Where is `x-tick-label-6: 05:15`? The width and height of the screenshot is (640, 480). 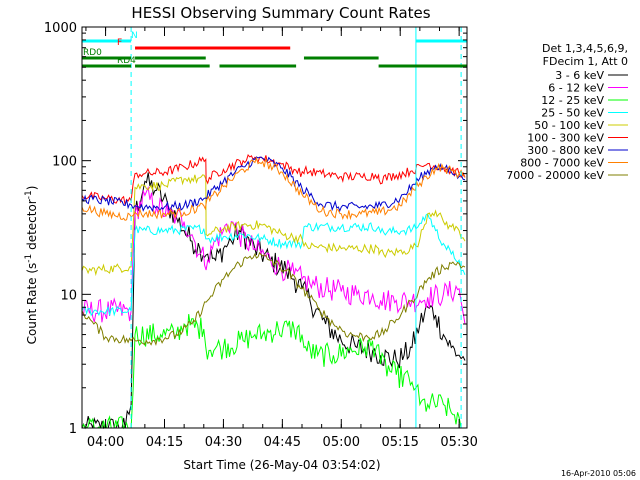 x-tick-label-6: 05:15 is located at coordinates (399, 442).